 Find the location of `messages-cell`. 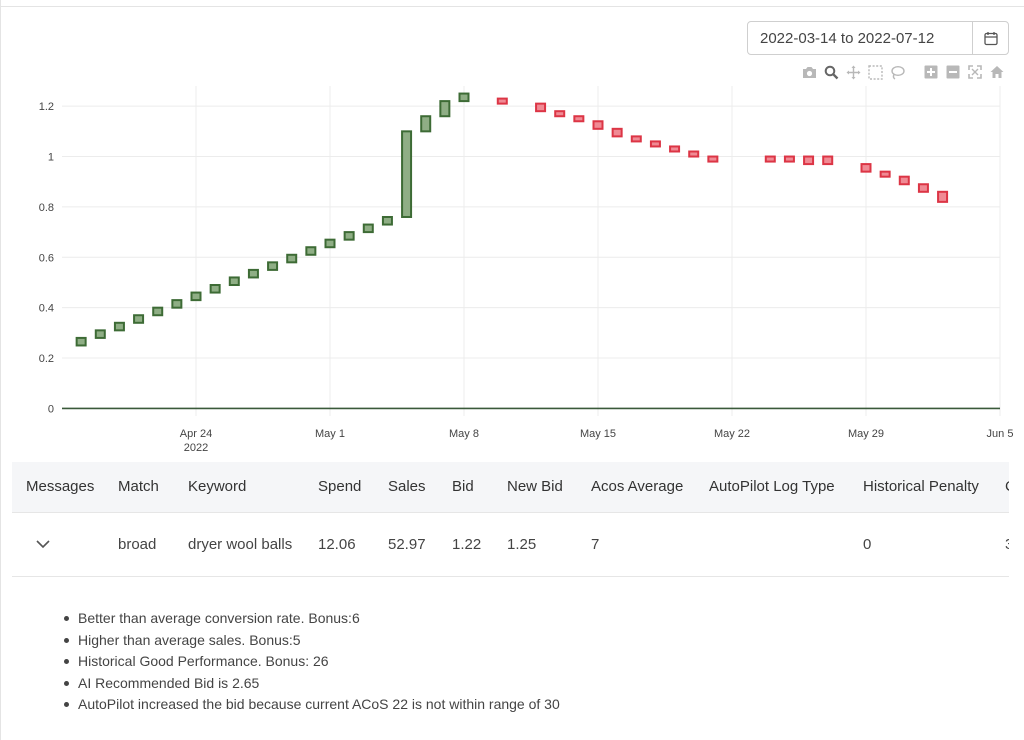

messages-cell is located at coordinates (58, 544).